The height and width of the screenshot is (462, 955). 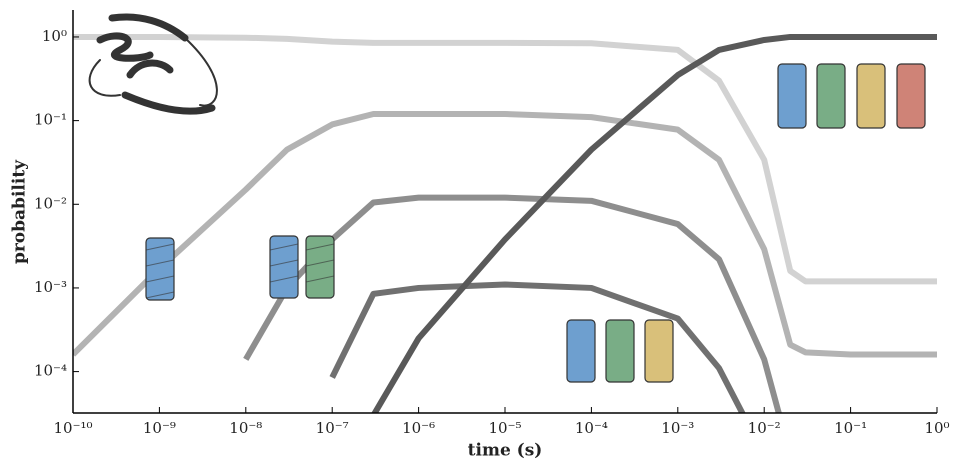 I want to click on y-tick-label: 10⁻³, so click(x=50, y=287).